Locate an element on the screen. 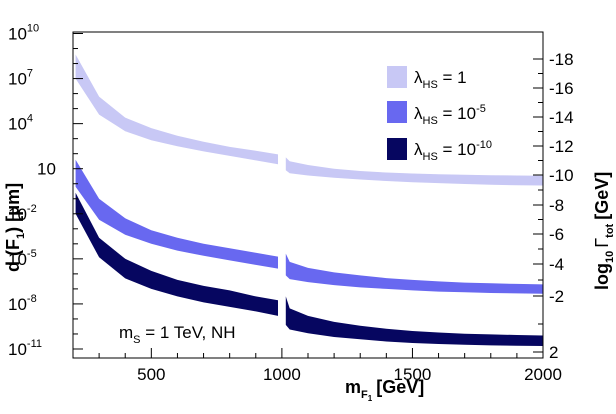 Image resolution: width=616 pixels, height=414 pixels. right-tick-label: -4 is located at coordinates (556, 264).